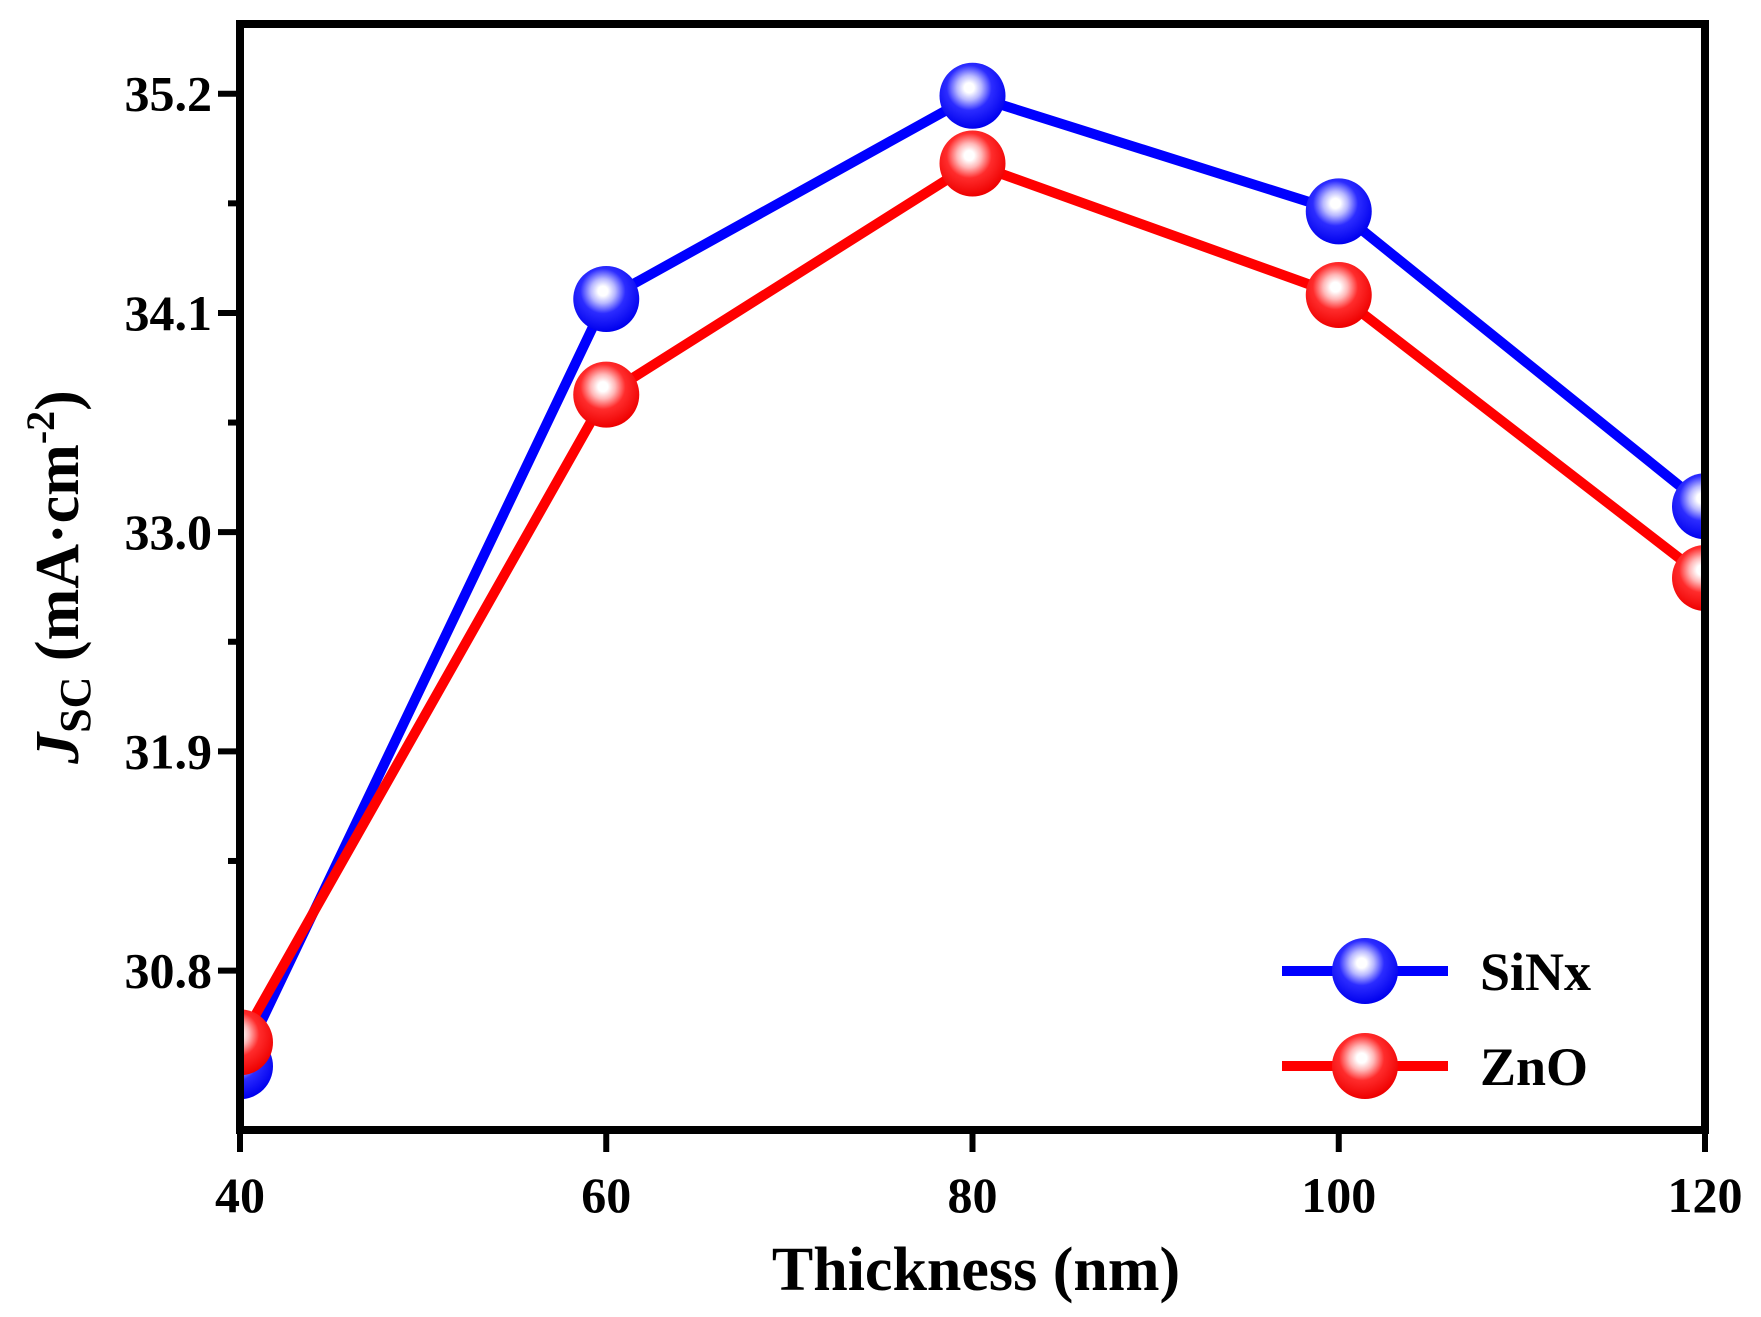 The image size is (1761, 1317). I want to click on y-axis-title: JSC (mA·cm-2), so click(59, 577).